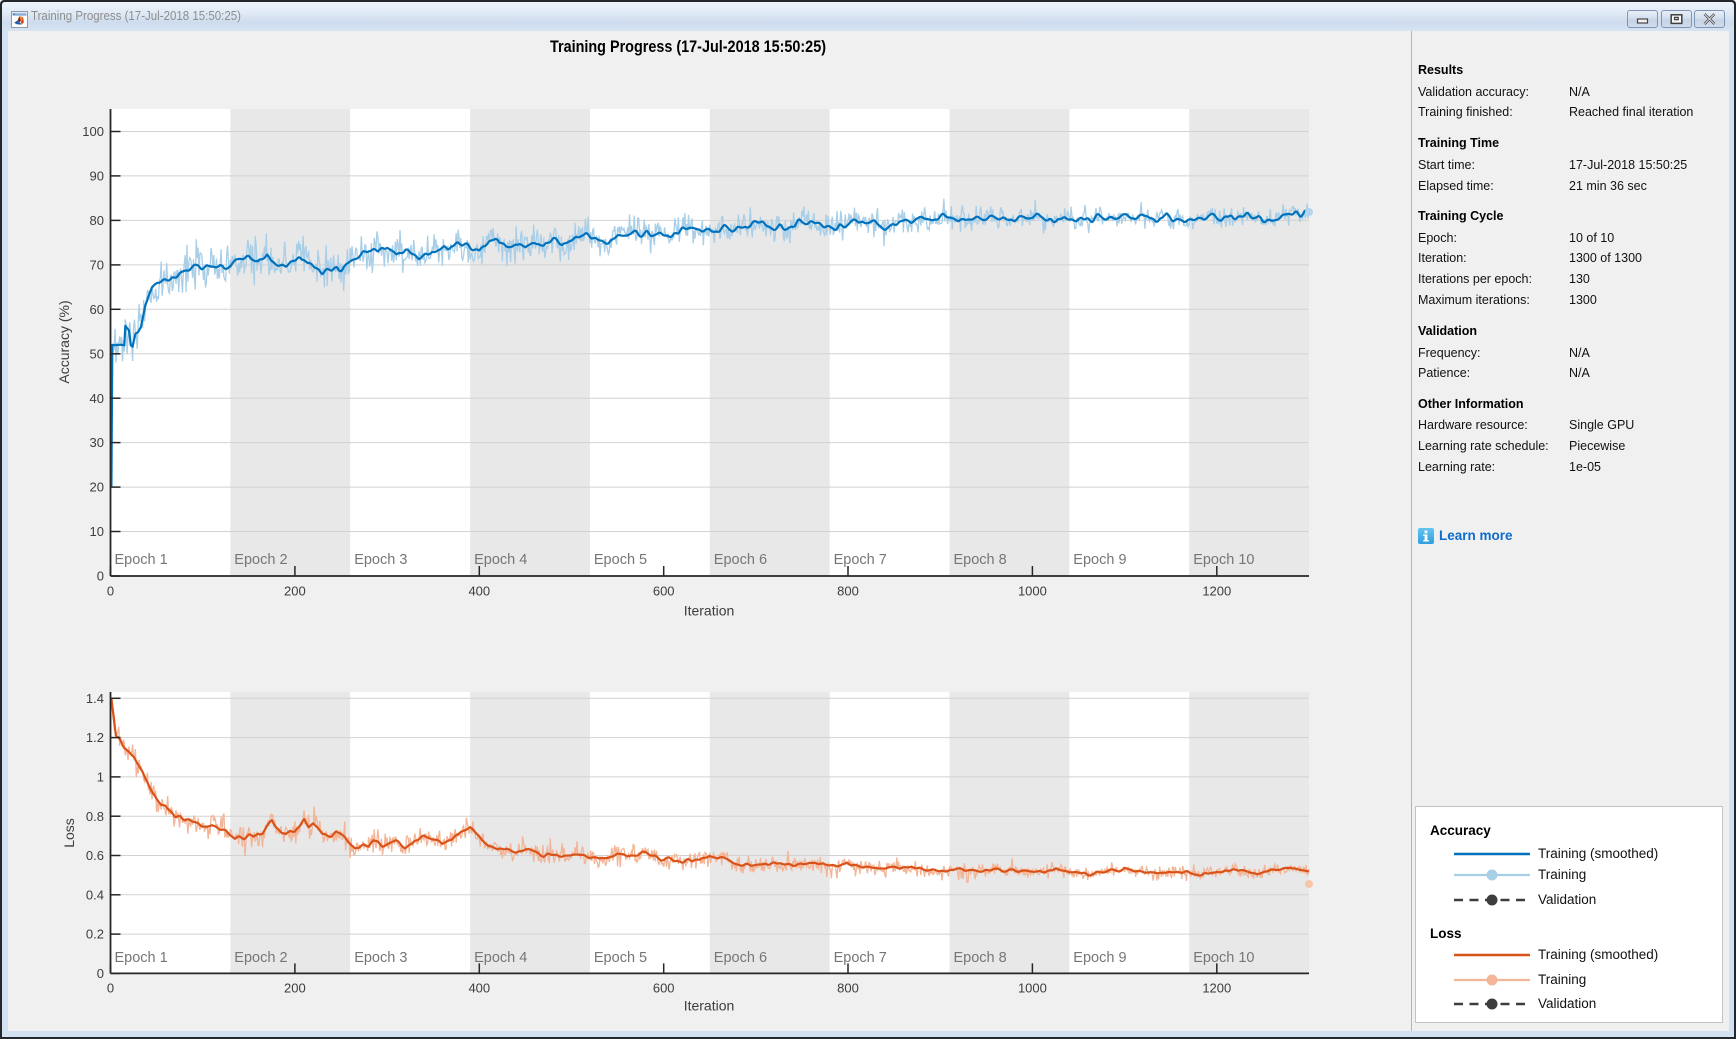 The width and height of the screenshot is (1736, 1039). What do you see at coordinates (97, 398) in the screenshot?
I see `svg-text: 40` at bounding box center [97, 398].